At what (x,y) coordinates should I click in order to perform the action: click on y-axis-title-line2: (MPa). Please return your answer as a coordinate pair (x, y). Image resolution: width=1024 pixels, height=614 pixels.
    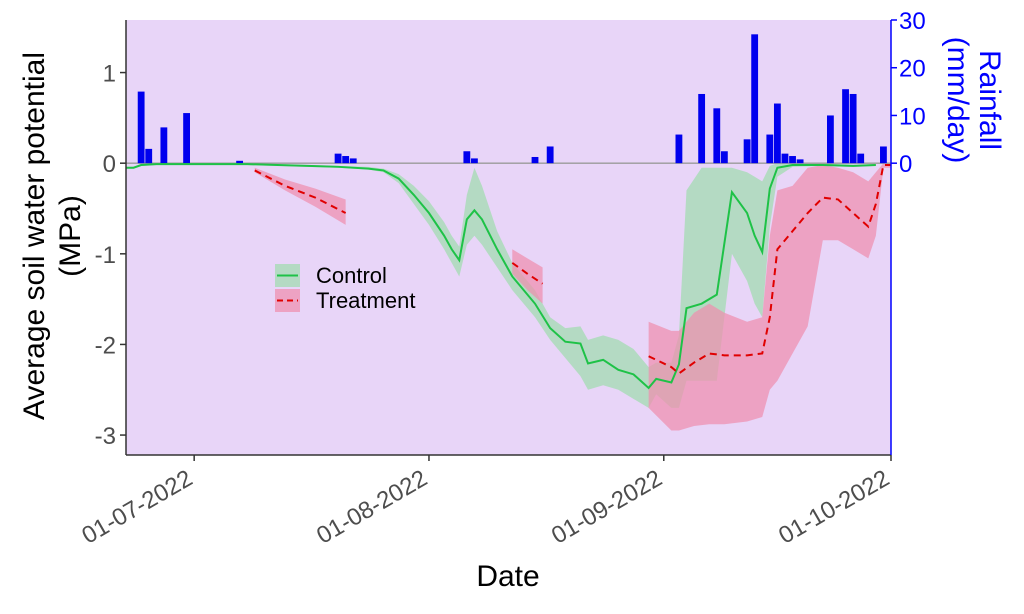
    Looking at the image, I should click on (70, 236).